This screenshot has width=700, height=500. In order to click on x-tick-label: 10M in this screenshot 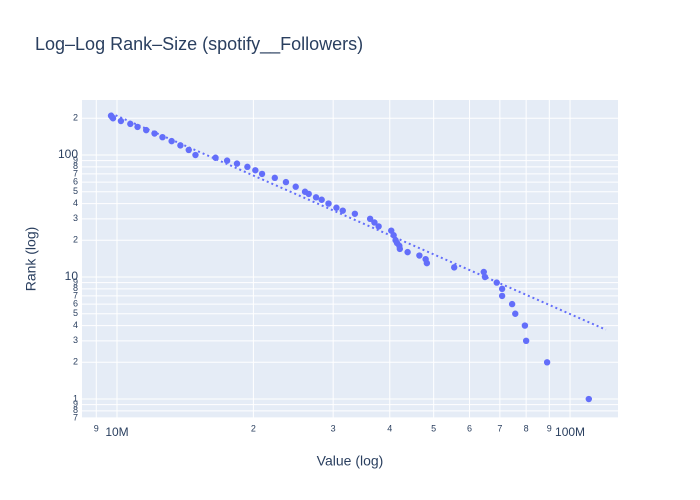, I will do `click(116, 432)`.